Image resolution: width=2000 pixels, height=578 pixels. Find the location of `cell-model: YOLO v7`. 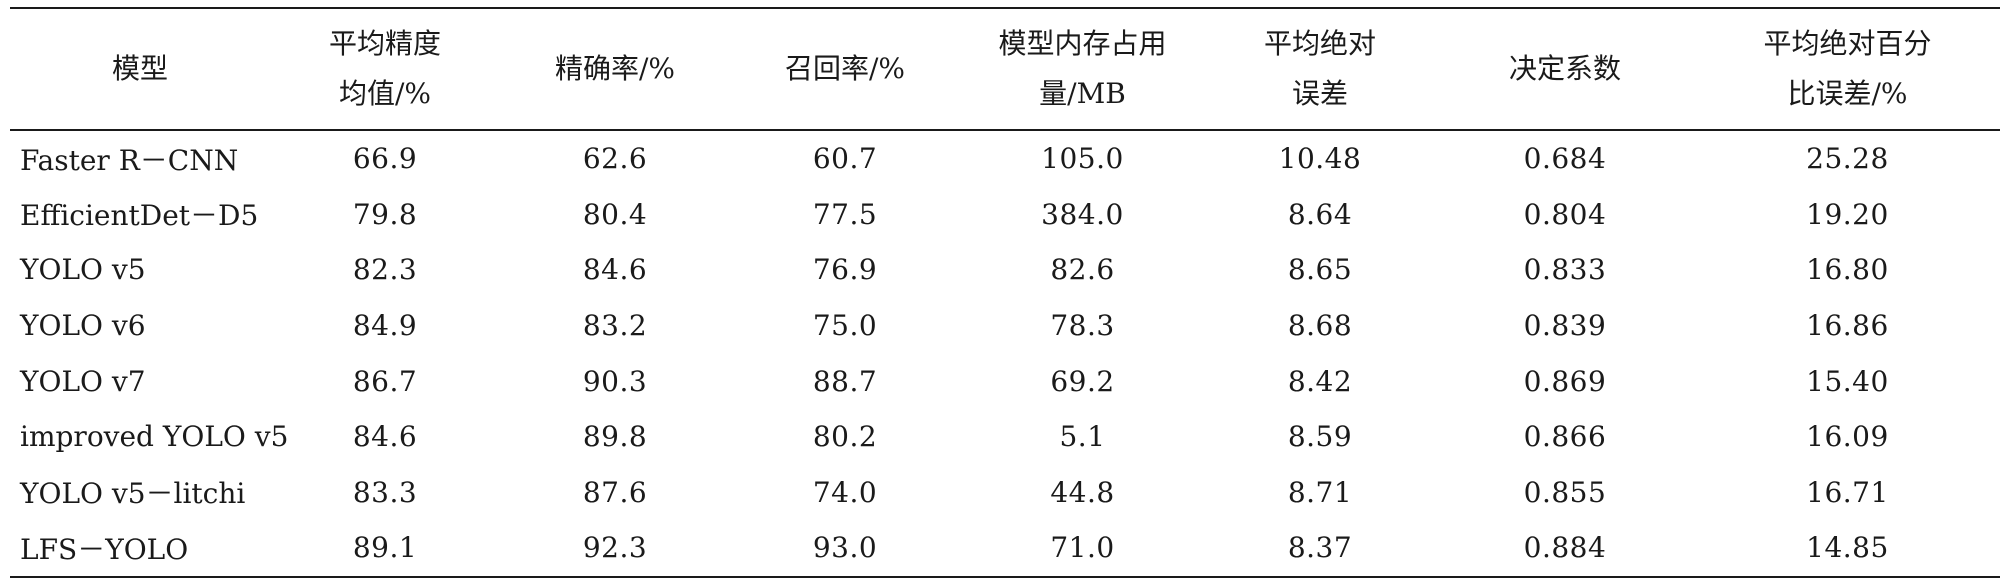

cell-model: YOLO v7 is located at coordinates (83, 381).